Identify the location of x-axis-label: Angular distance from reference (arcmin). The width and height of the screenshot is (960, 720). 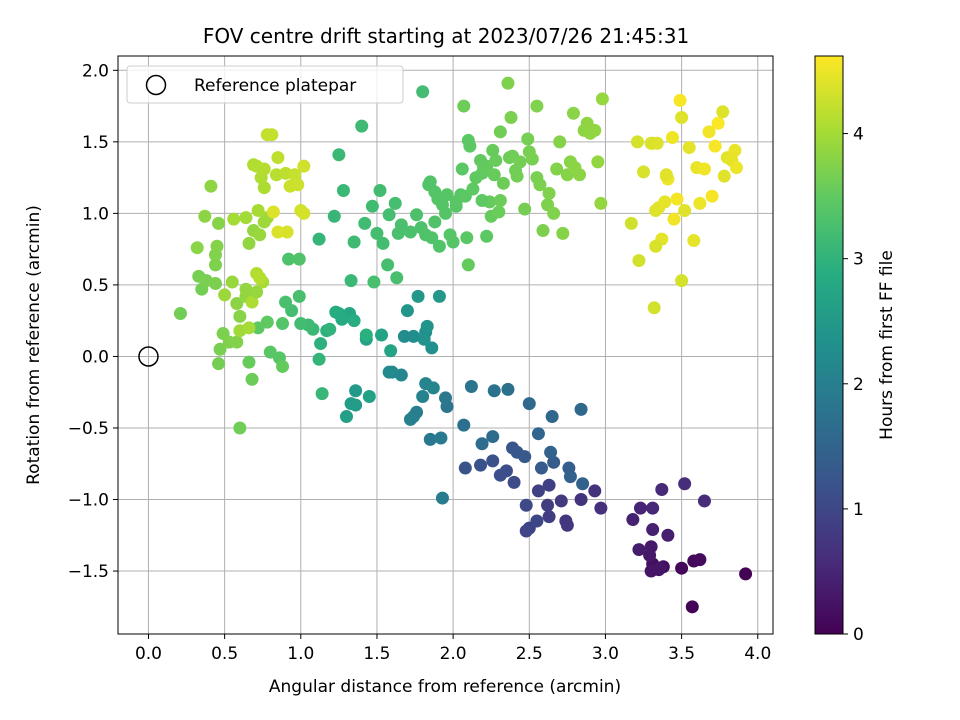
(445, 687).